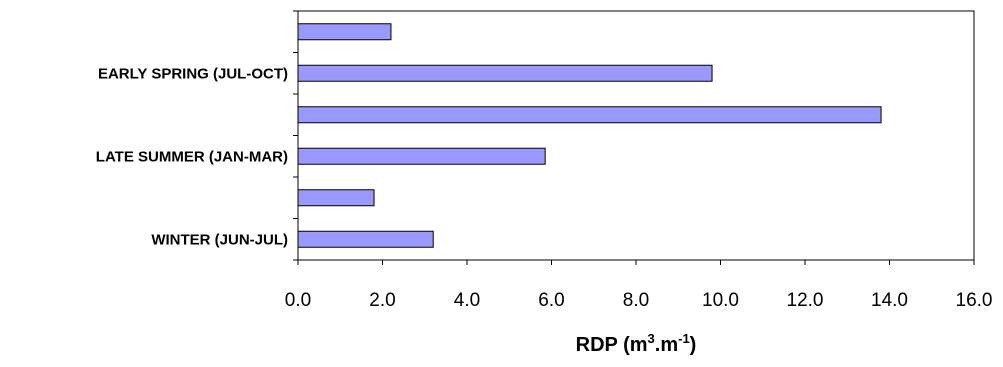 This screenshot has width=1003, height=367. I want to click on x-tick-label: 14.0, so click(889, 300).